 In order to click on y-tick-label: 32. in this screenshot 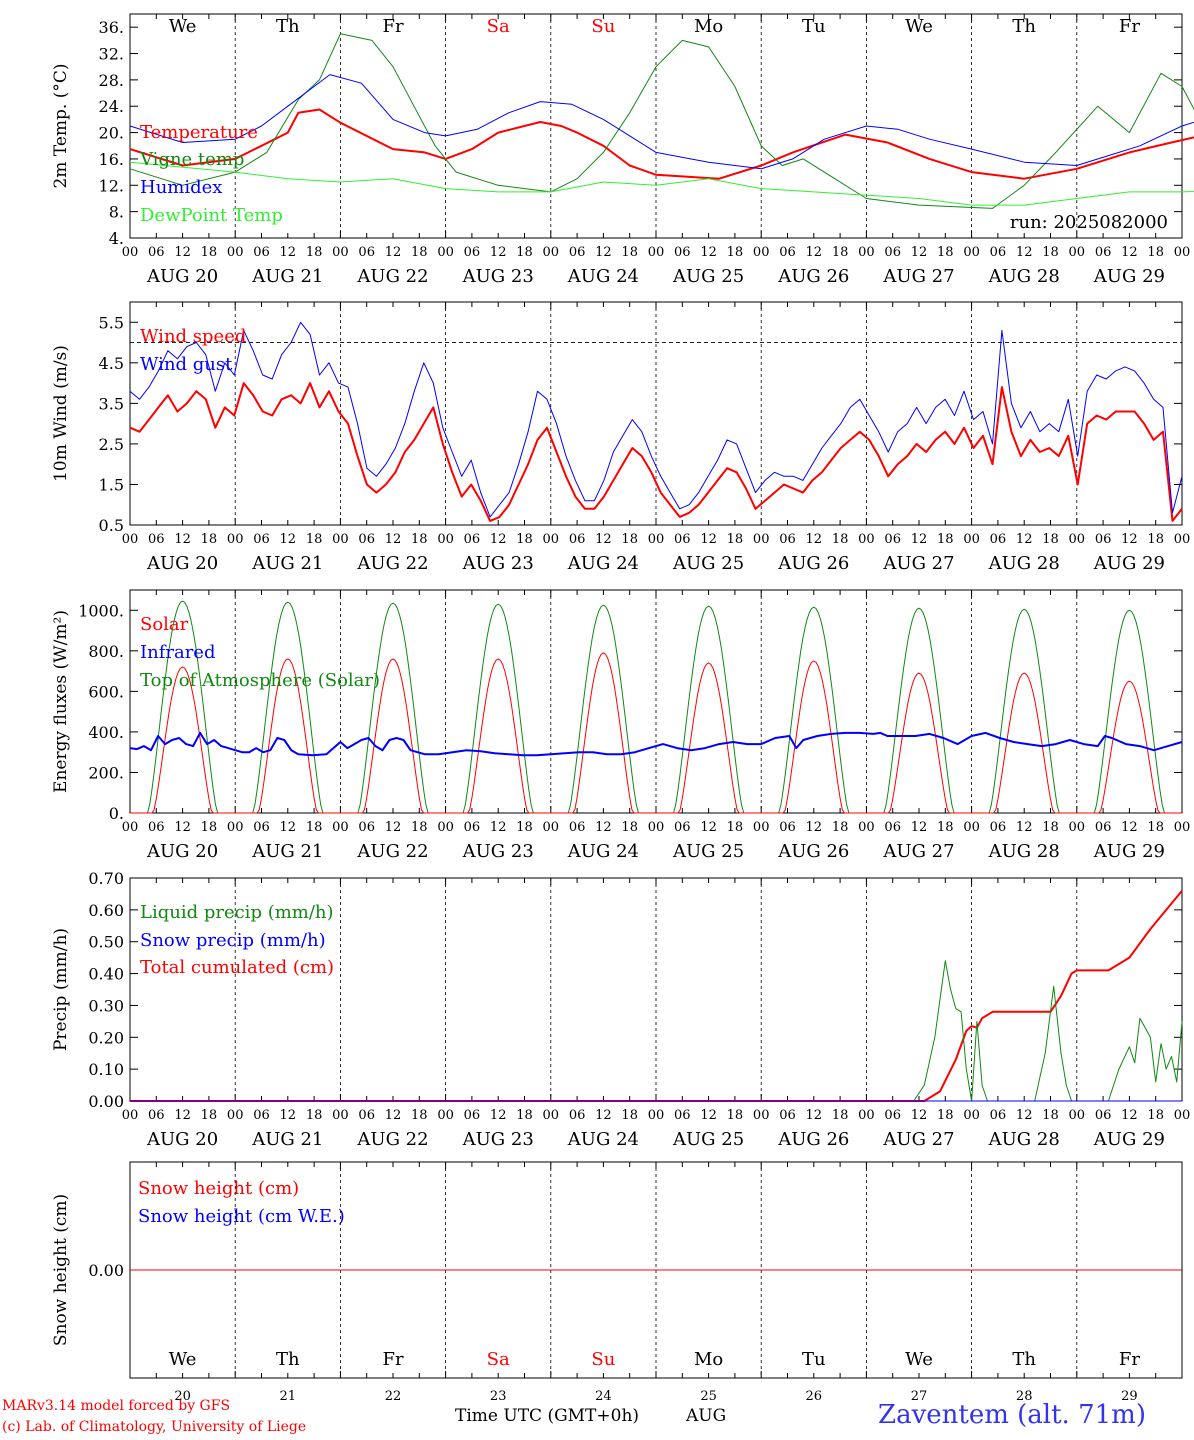, I will do `click(111, 54)`.